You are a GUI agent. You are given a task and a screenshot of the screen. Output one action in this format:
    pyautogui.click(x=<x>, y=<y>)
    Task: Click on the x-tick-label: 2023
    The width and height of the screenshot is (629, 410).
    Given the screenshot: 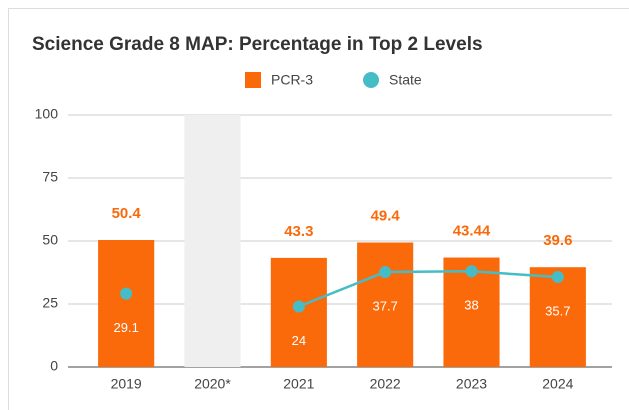 What is the action you would take?
    pyautogui.click(x=471, y=384)
    